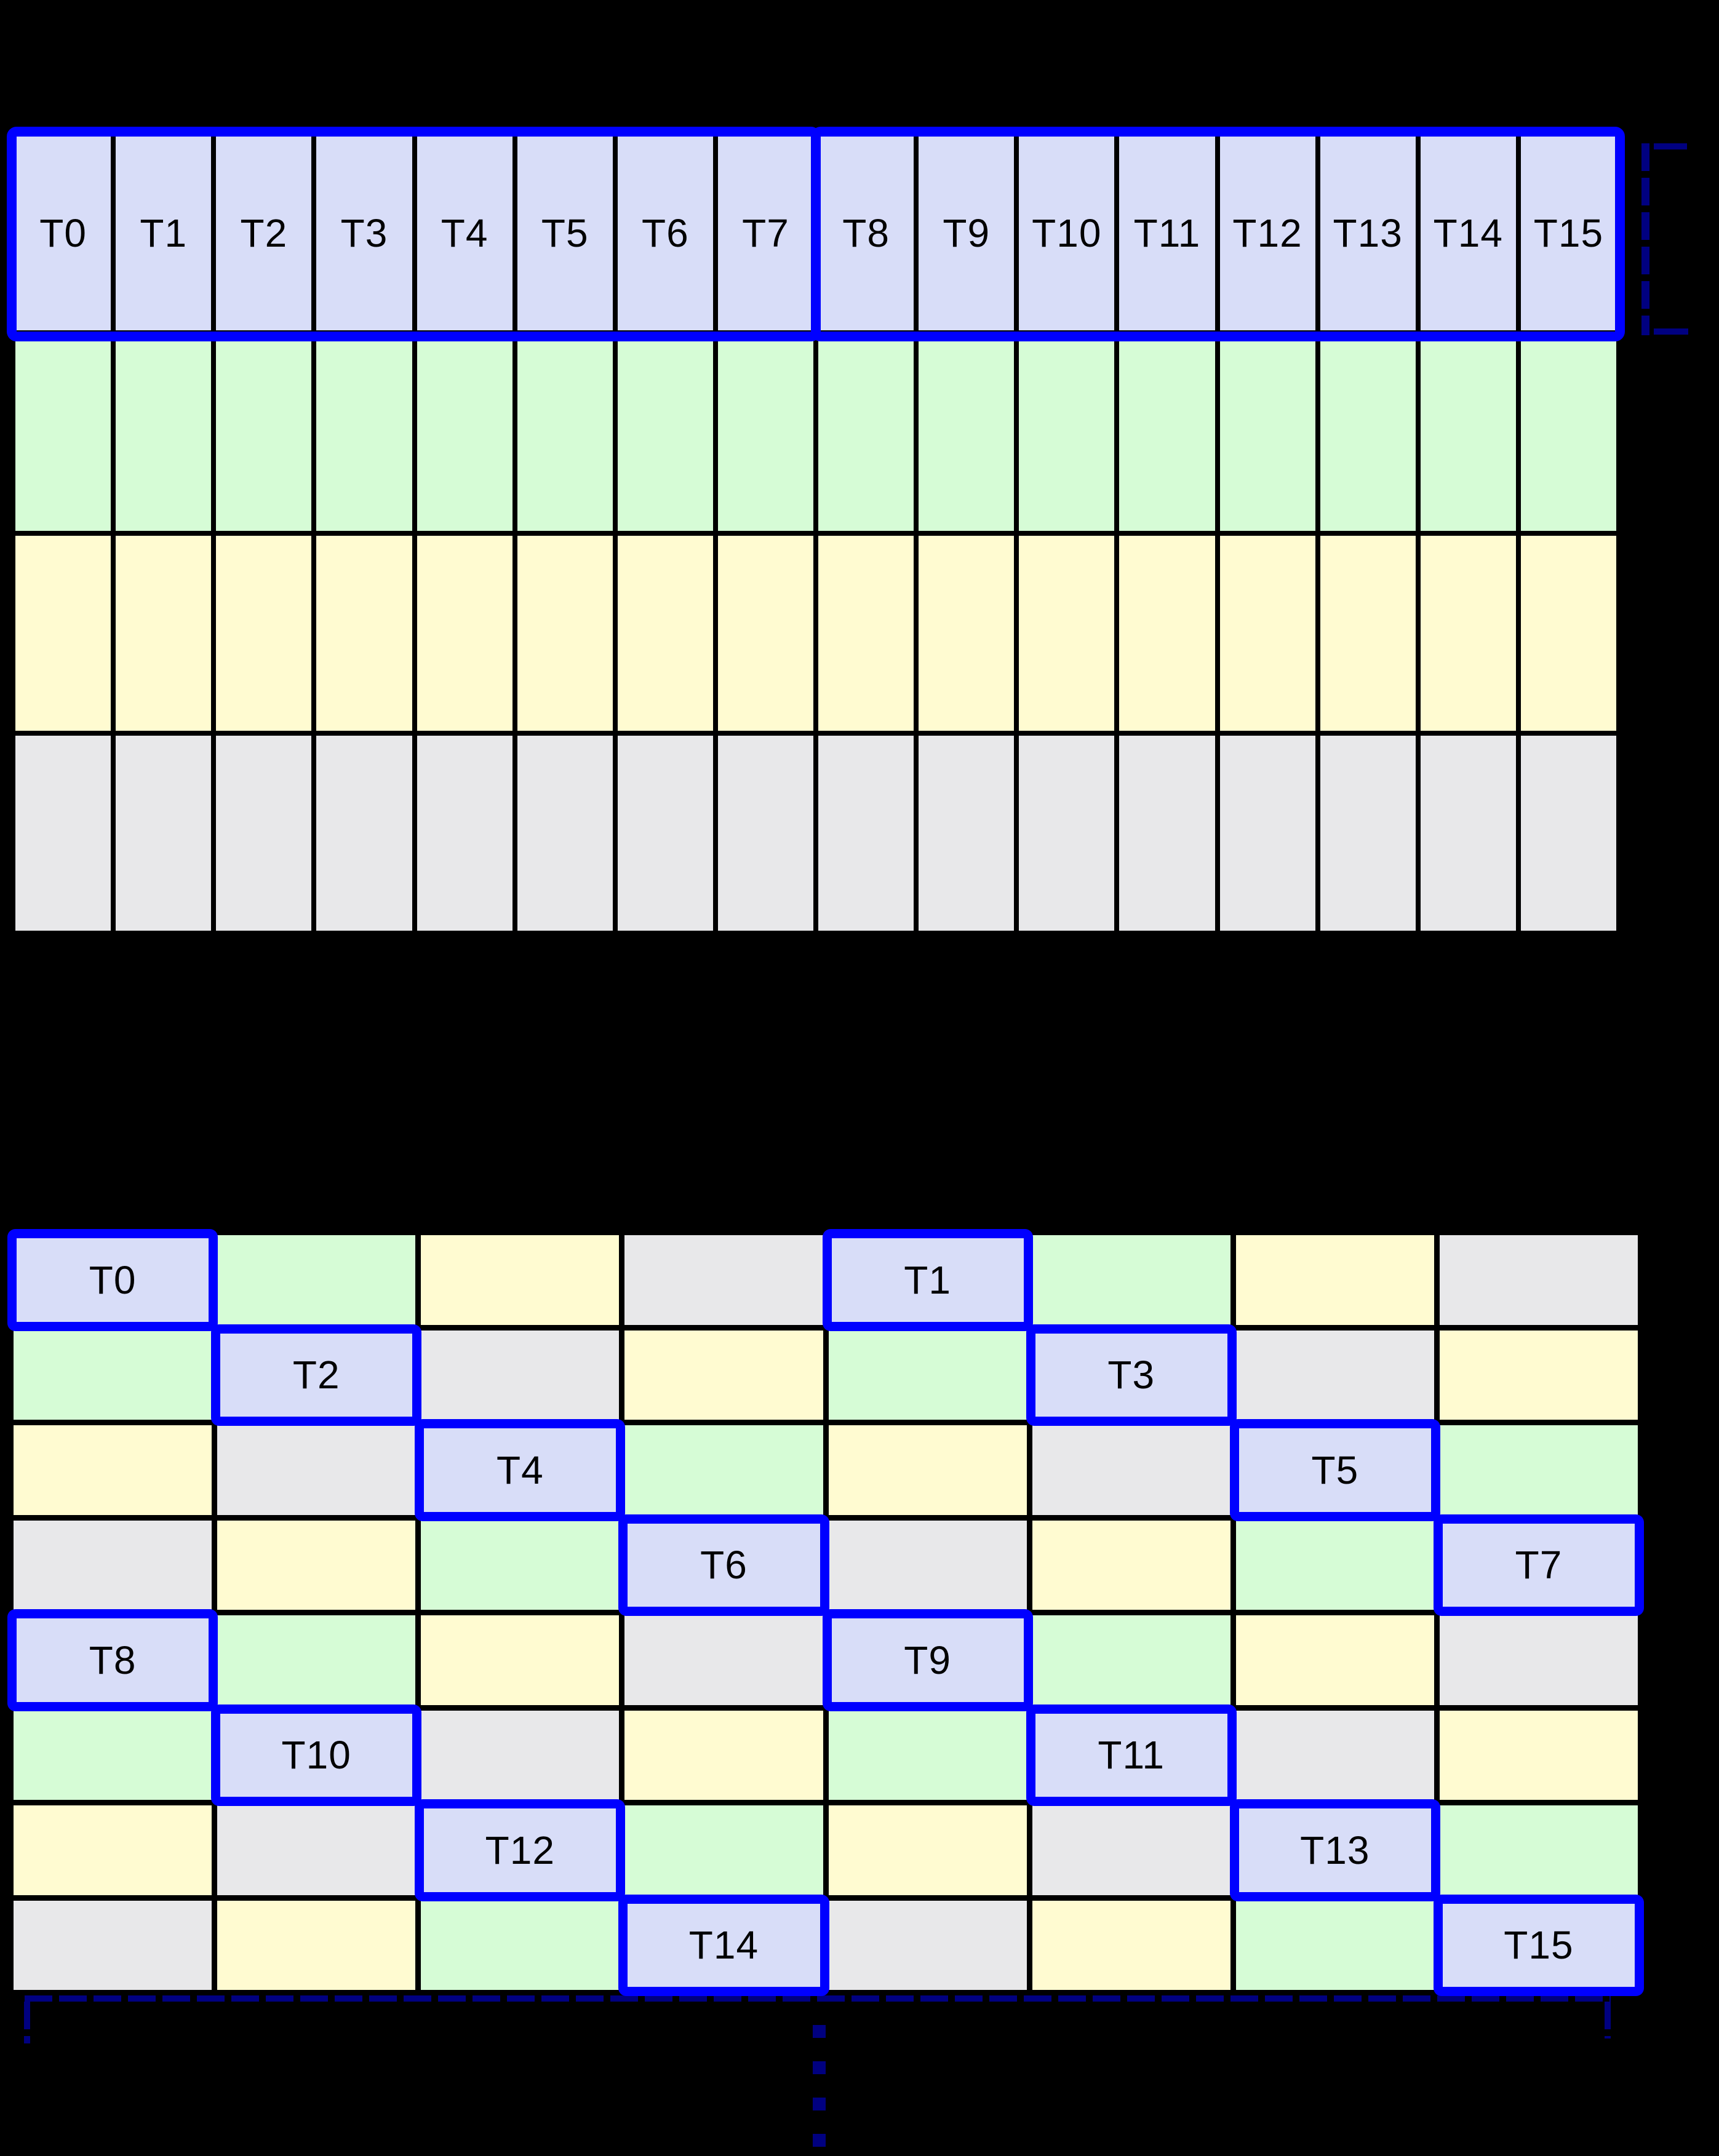 Image resolution: width=1719 pixels, height=2156 pixels. What do you see at coordinates (520, 1375) in the screenshot?
I see `bottom-grid-cell-r1-c2` at bounding box center [520, 1375].